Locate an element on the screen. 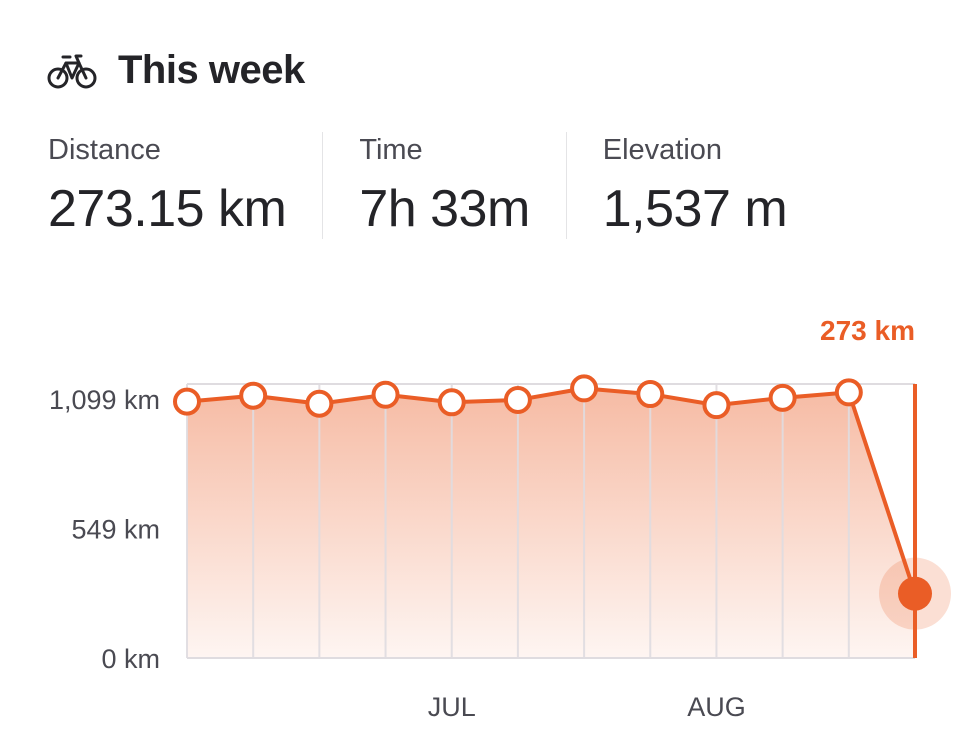  highlight-value-label: 273 km is located at coordinates (867, 330).